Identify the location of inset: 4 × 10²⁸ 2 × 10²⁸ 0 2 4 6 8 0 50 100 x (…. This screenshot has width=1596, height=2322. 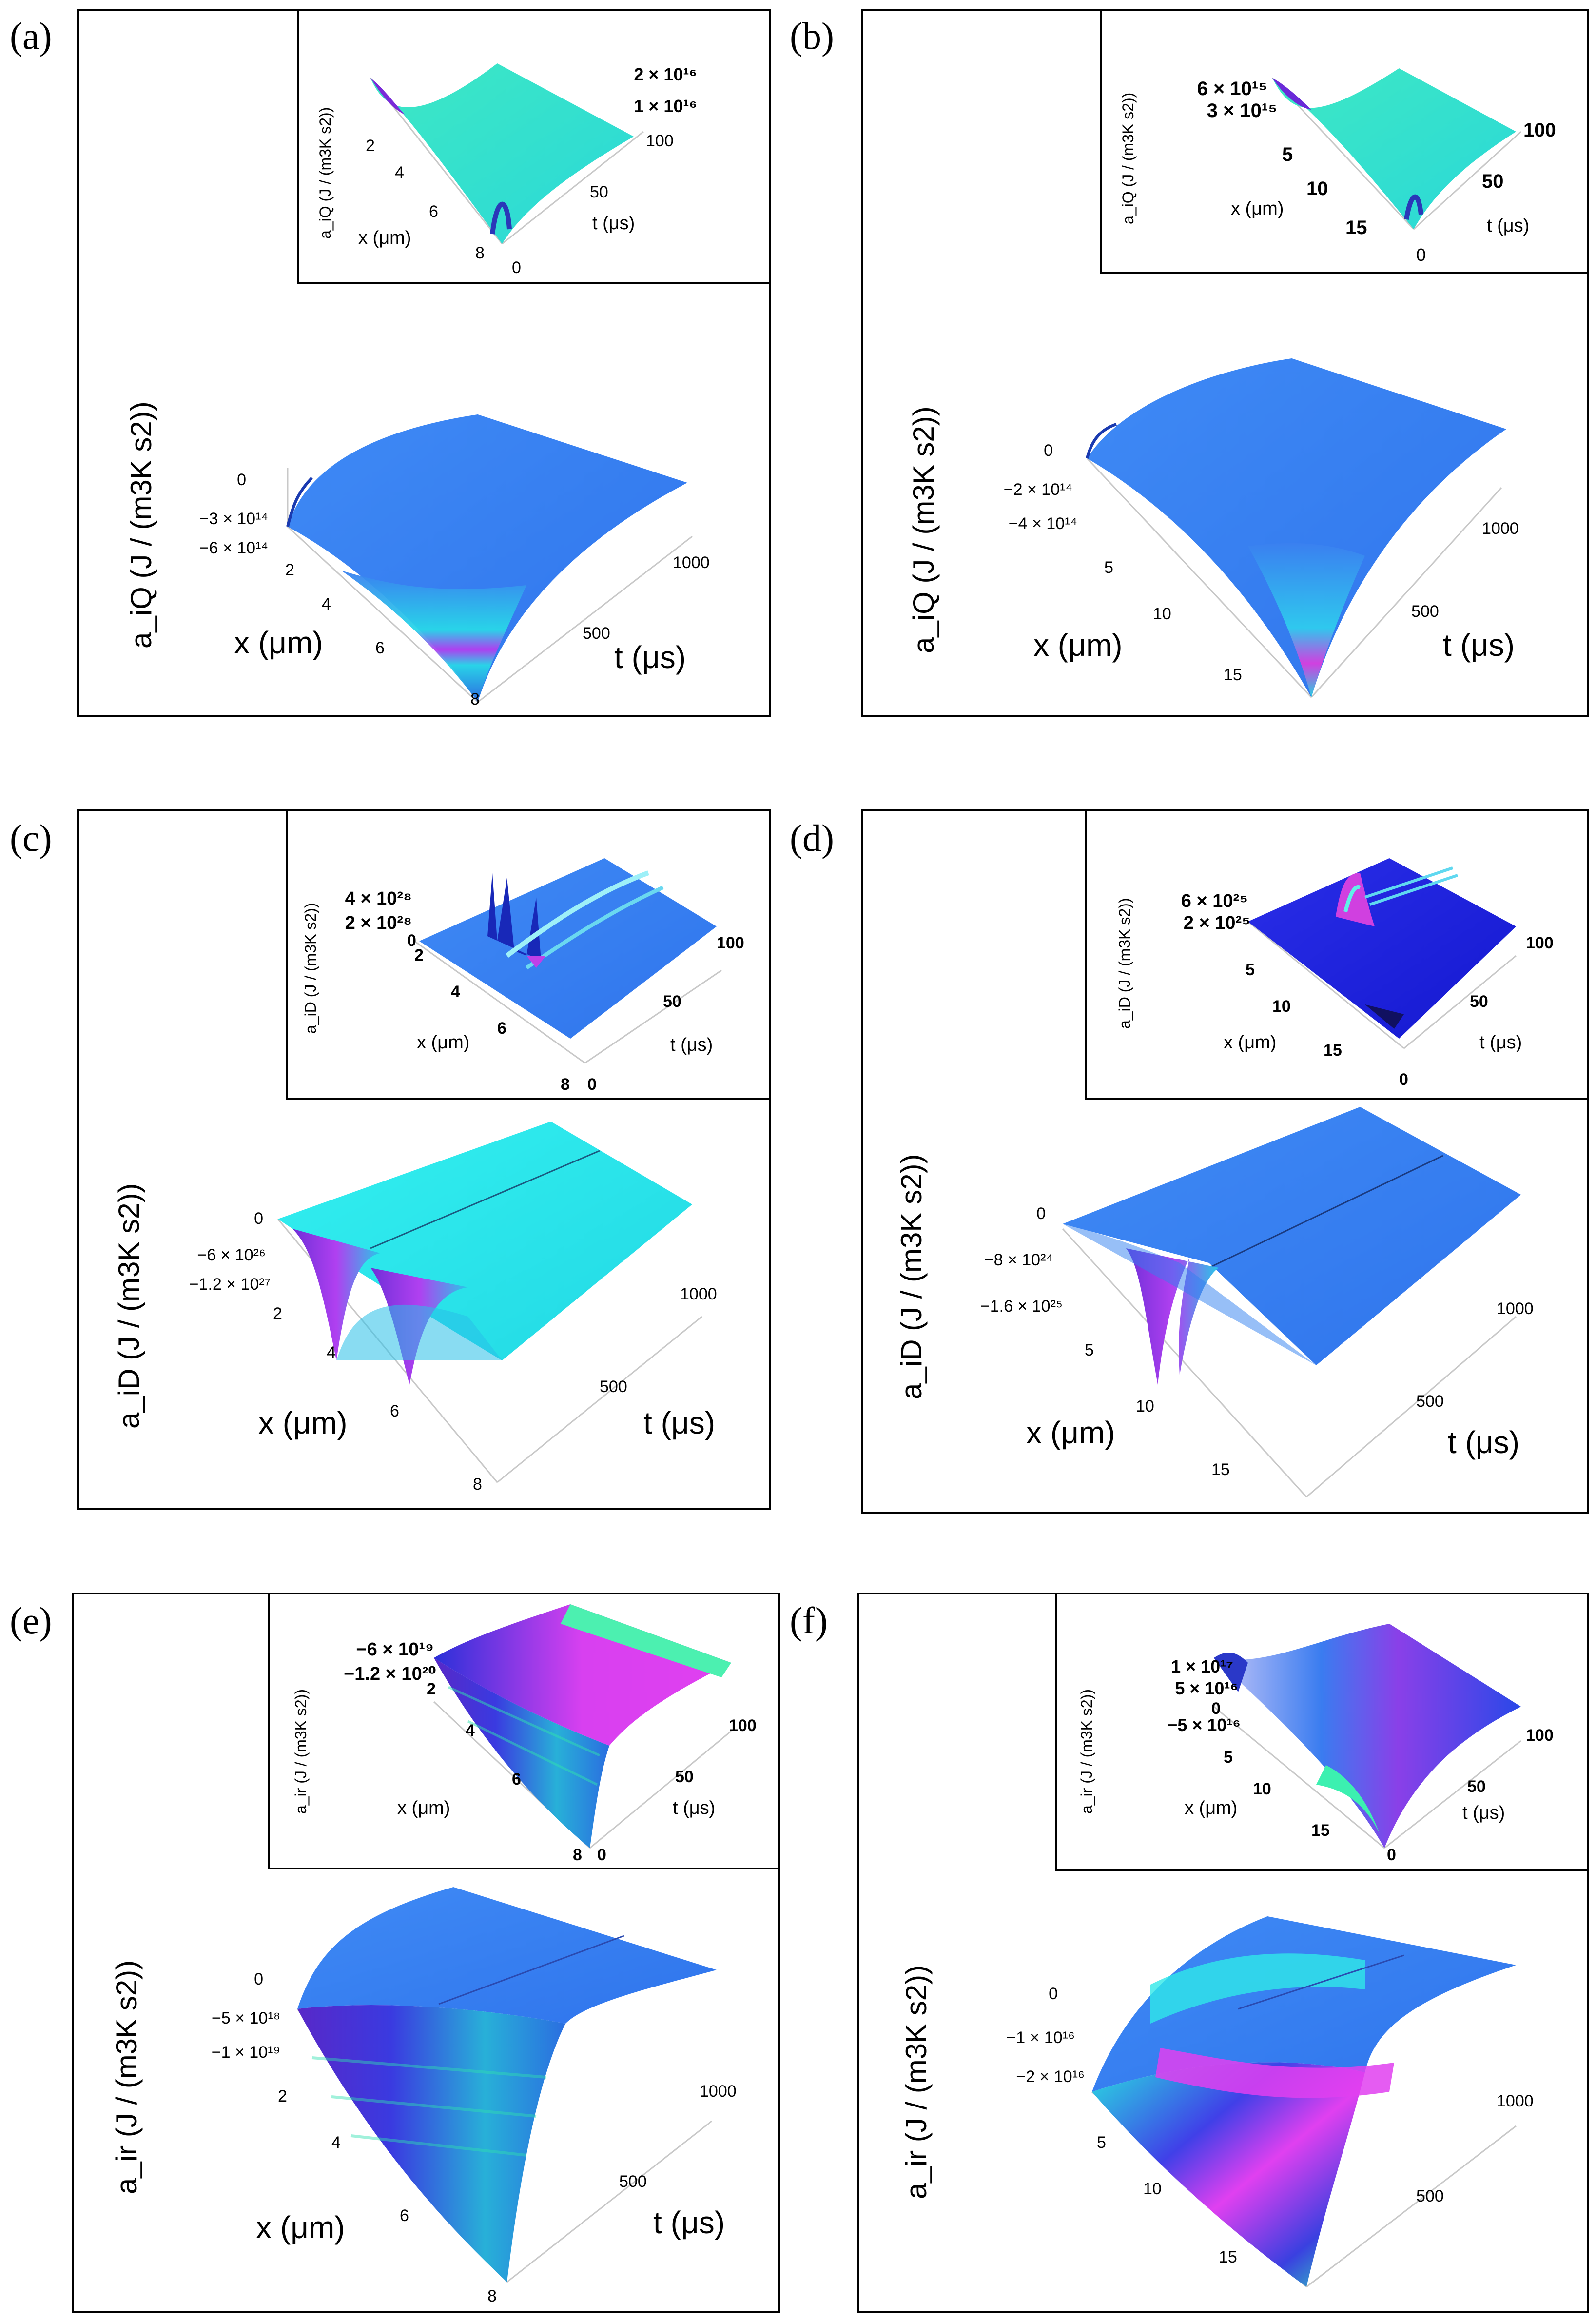
(528, 954).